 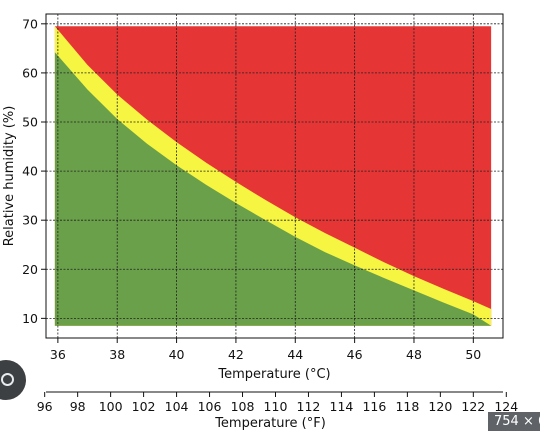 I want to click on x2-tick-label: 118, so click(x=407, y=406).